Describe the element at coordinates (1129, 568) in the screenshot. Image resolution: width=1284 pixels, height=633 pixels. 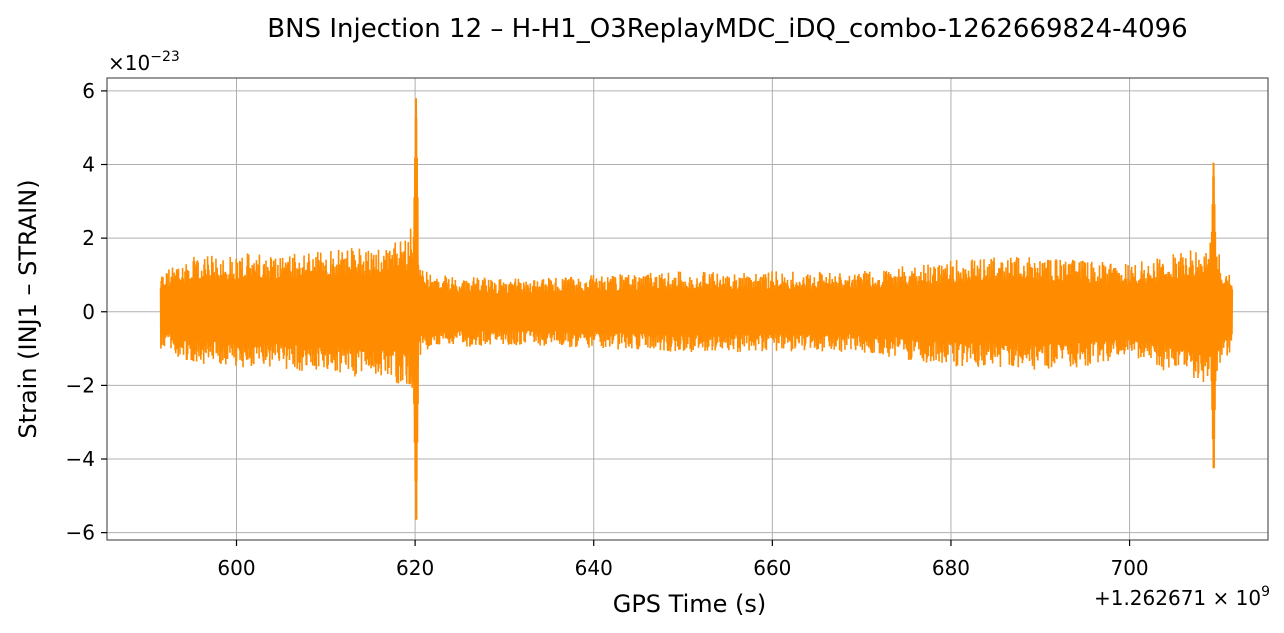
I see `x-tick-label: 700` at that location.